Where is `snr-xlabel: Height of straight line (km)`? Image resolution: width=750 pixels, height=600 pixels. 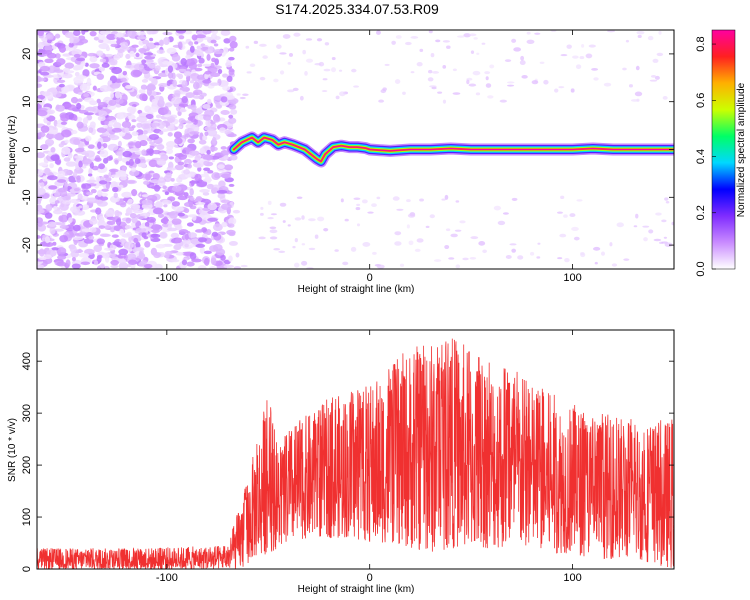 snr-xlabel: Height of straight line (km) is located at coordinates (356, 589).